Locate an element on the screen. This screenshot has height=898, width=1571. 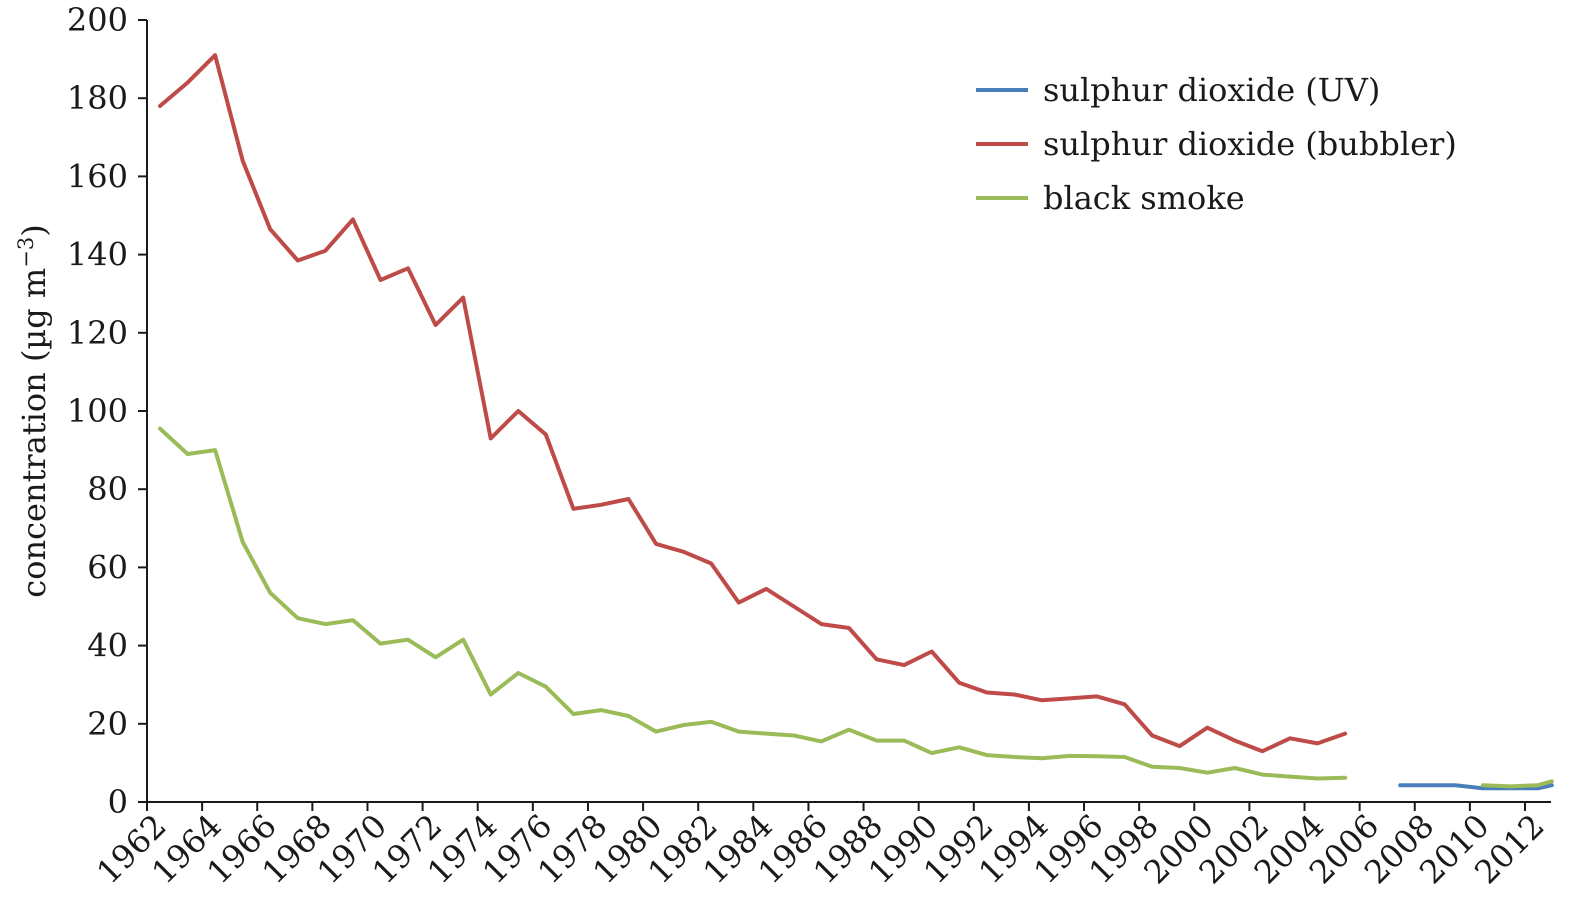
y-tick-label: 100 is located at coordinates (97, 411).